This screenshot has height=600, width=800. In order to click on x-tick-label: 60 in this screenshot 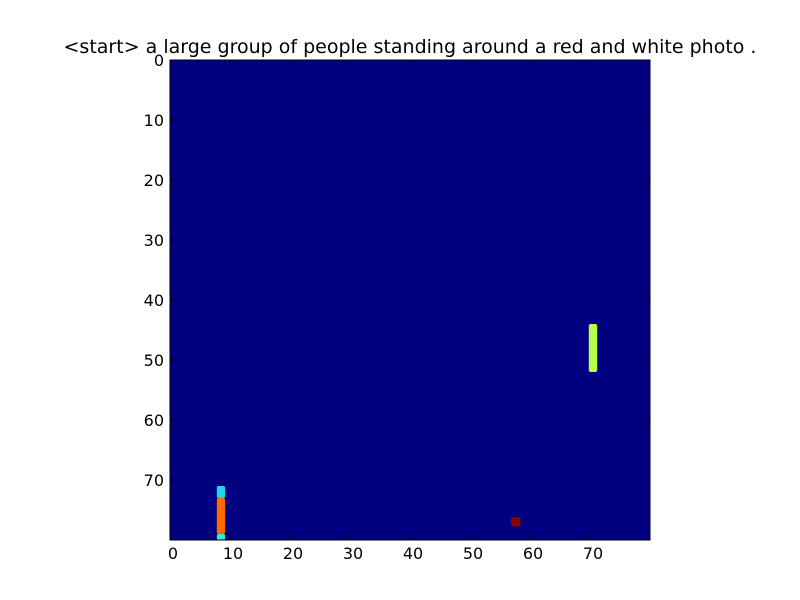, I will do `click(533, 553)`.